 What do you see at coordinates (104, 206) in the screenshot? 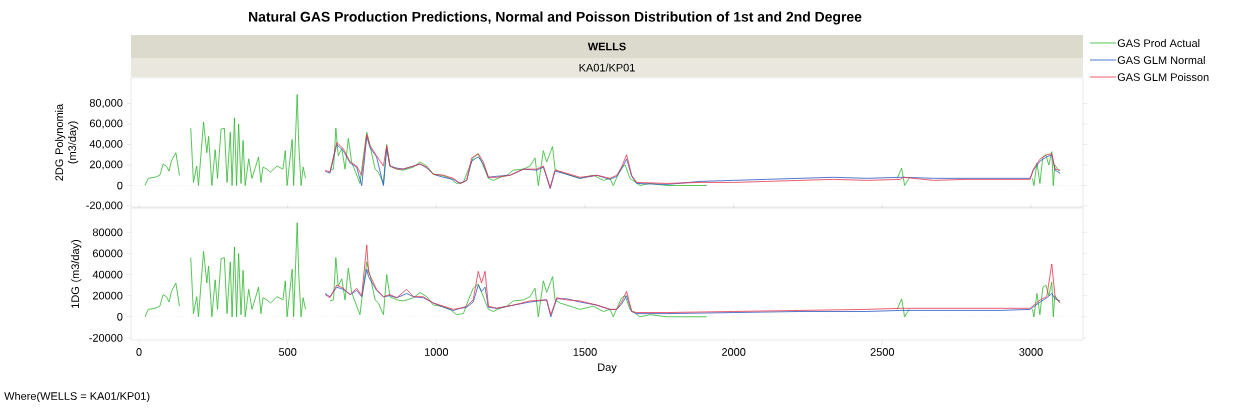
I see `y-tick-label: -20,000` at bounding box center [104, 206].